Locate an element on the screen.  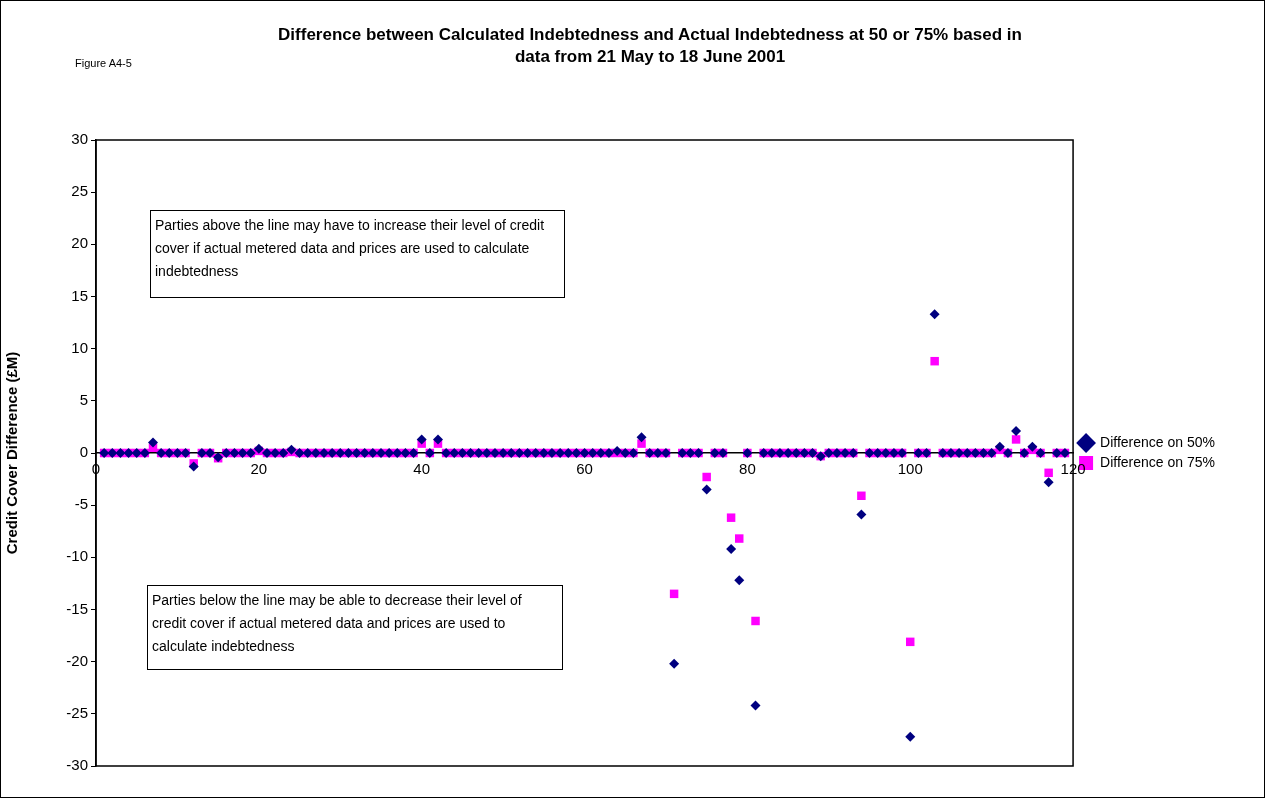
y-tick-label: 0 is located at coordinates (83, 452).